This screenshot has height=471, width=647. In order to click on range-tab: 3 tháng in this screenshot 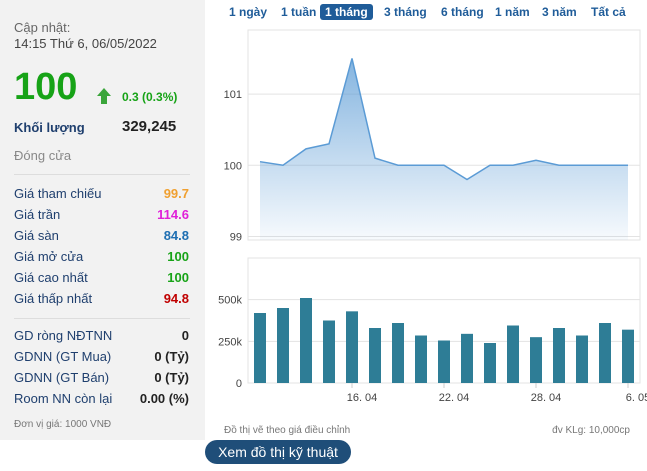, I will do `click(405, 12)`.